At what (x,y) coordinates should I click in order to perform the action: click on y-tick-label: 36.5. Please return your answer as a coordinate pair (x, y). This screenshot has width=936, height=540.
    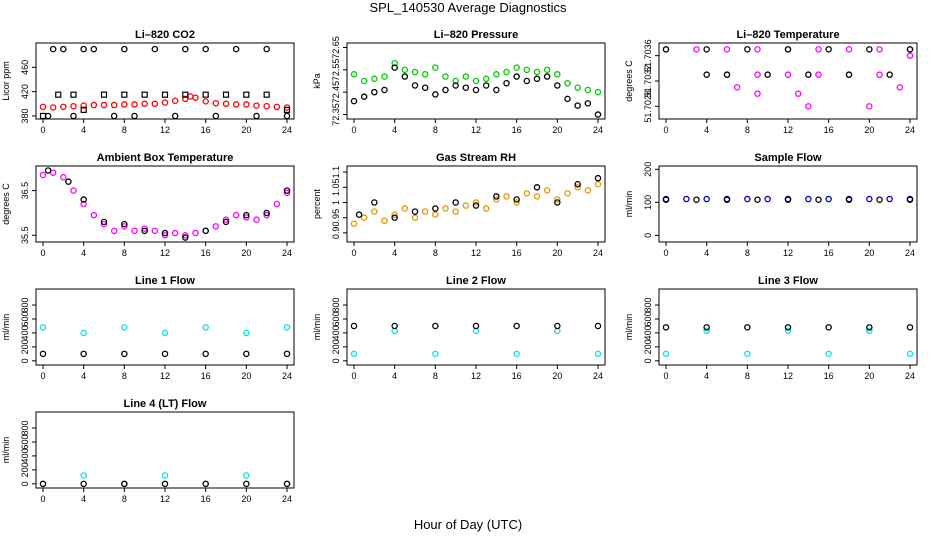
    Looking at the image, I should click on (25, 191).